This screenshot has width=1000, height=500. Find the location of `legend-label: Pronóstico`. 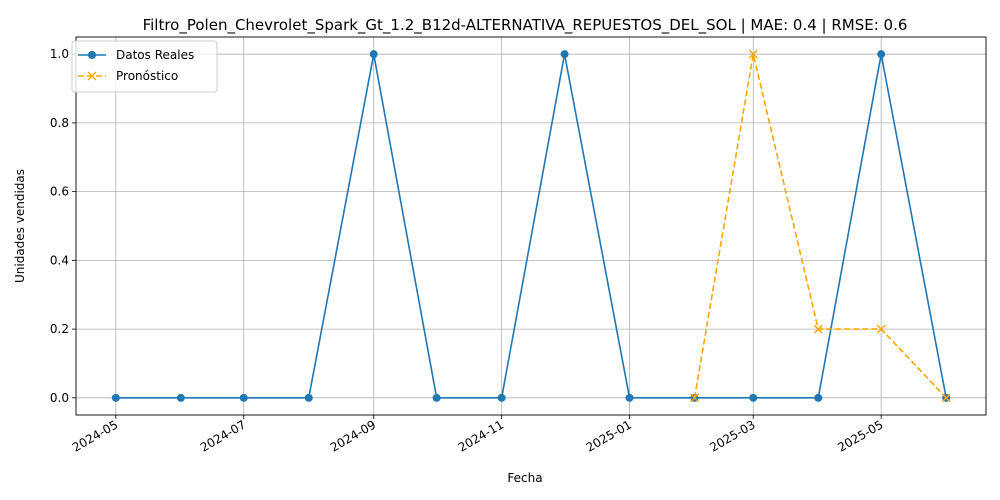

legend-label: Pronóstico is located at coordinates (147, 76).